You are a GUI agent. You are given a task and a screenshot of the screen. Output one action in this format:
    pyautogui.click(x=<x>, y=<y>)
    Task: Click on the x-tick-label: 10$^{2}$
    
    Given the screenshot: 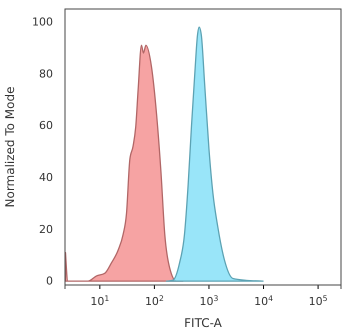 What is the action you would take?
    pyautogui.click(x=154, y=301)
    